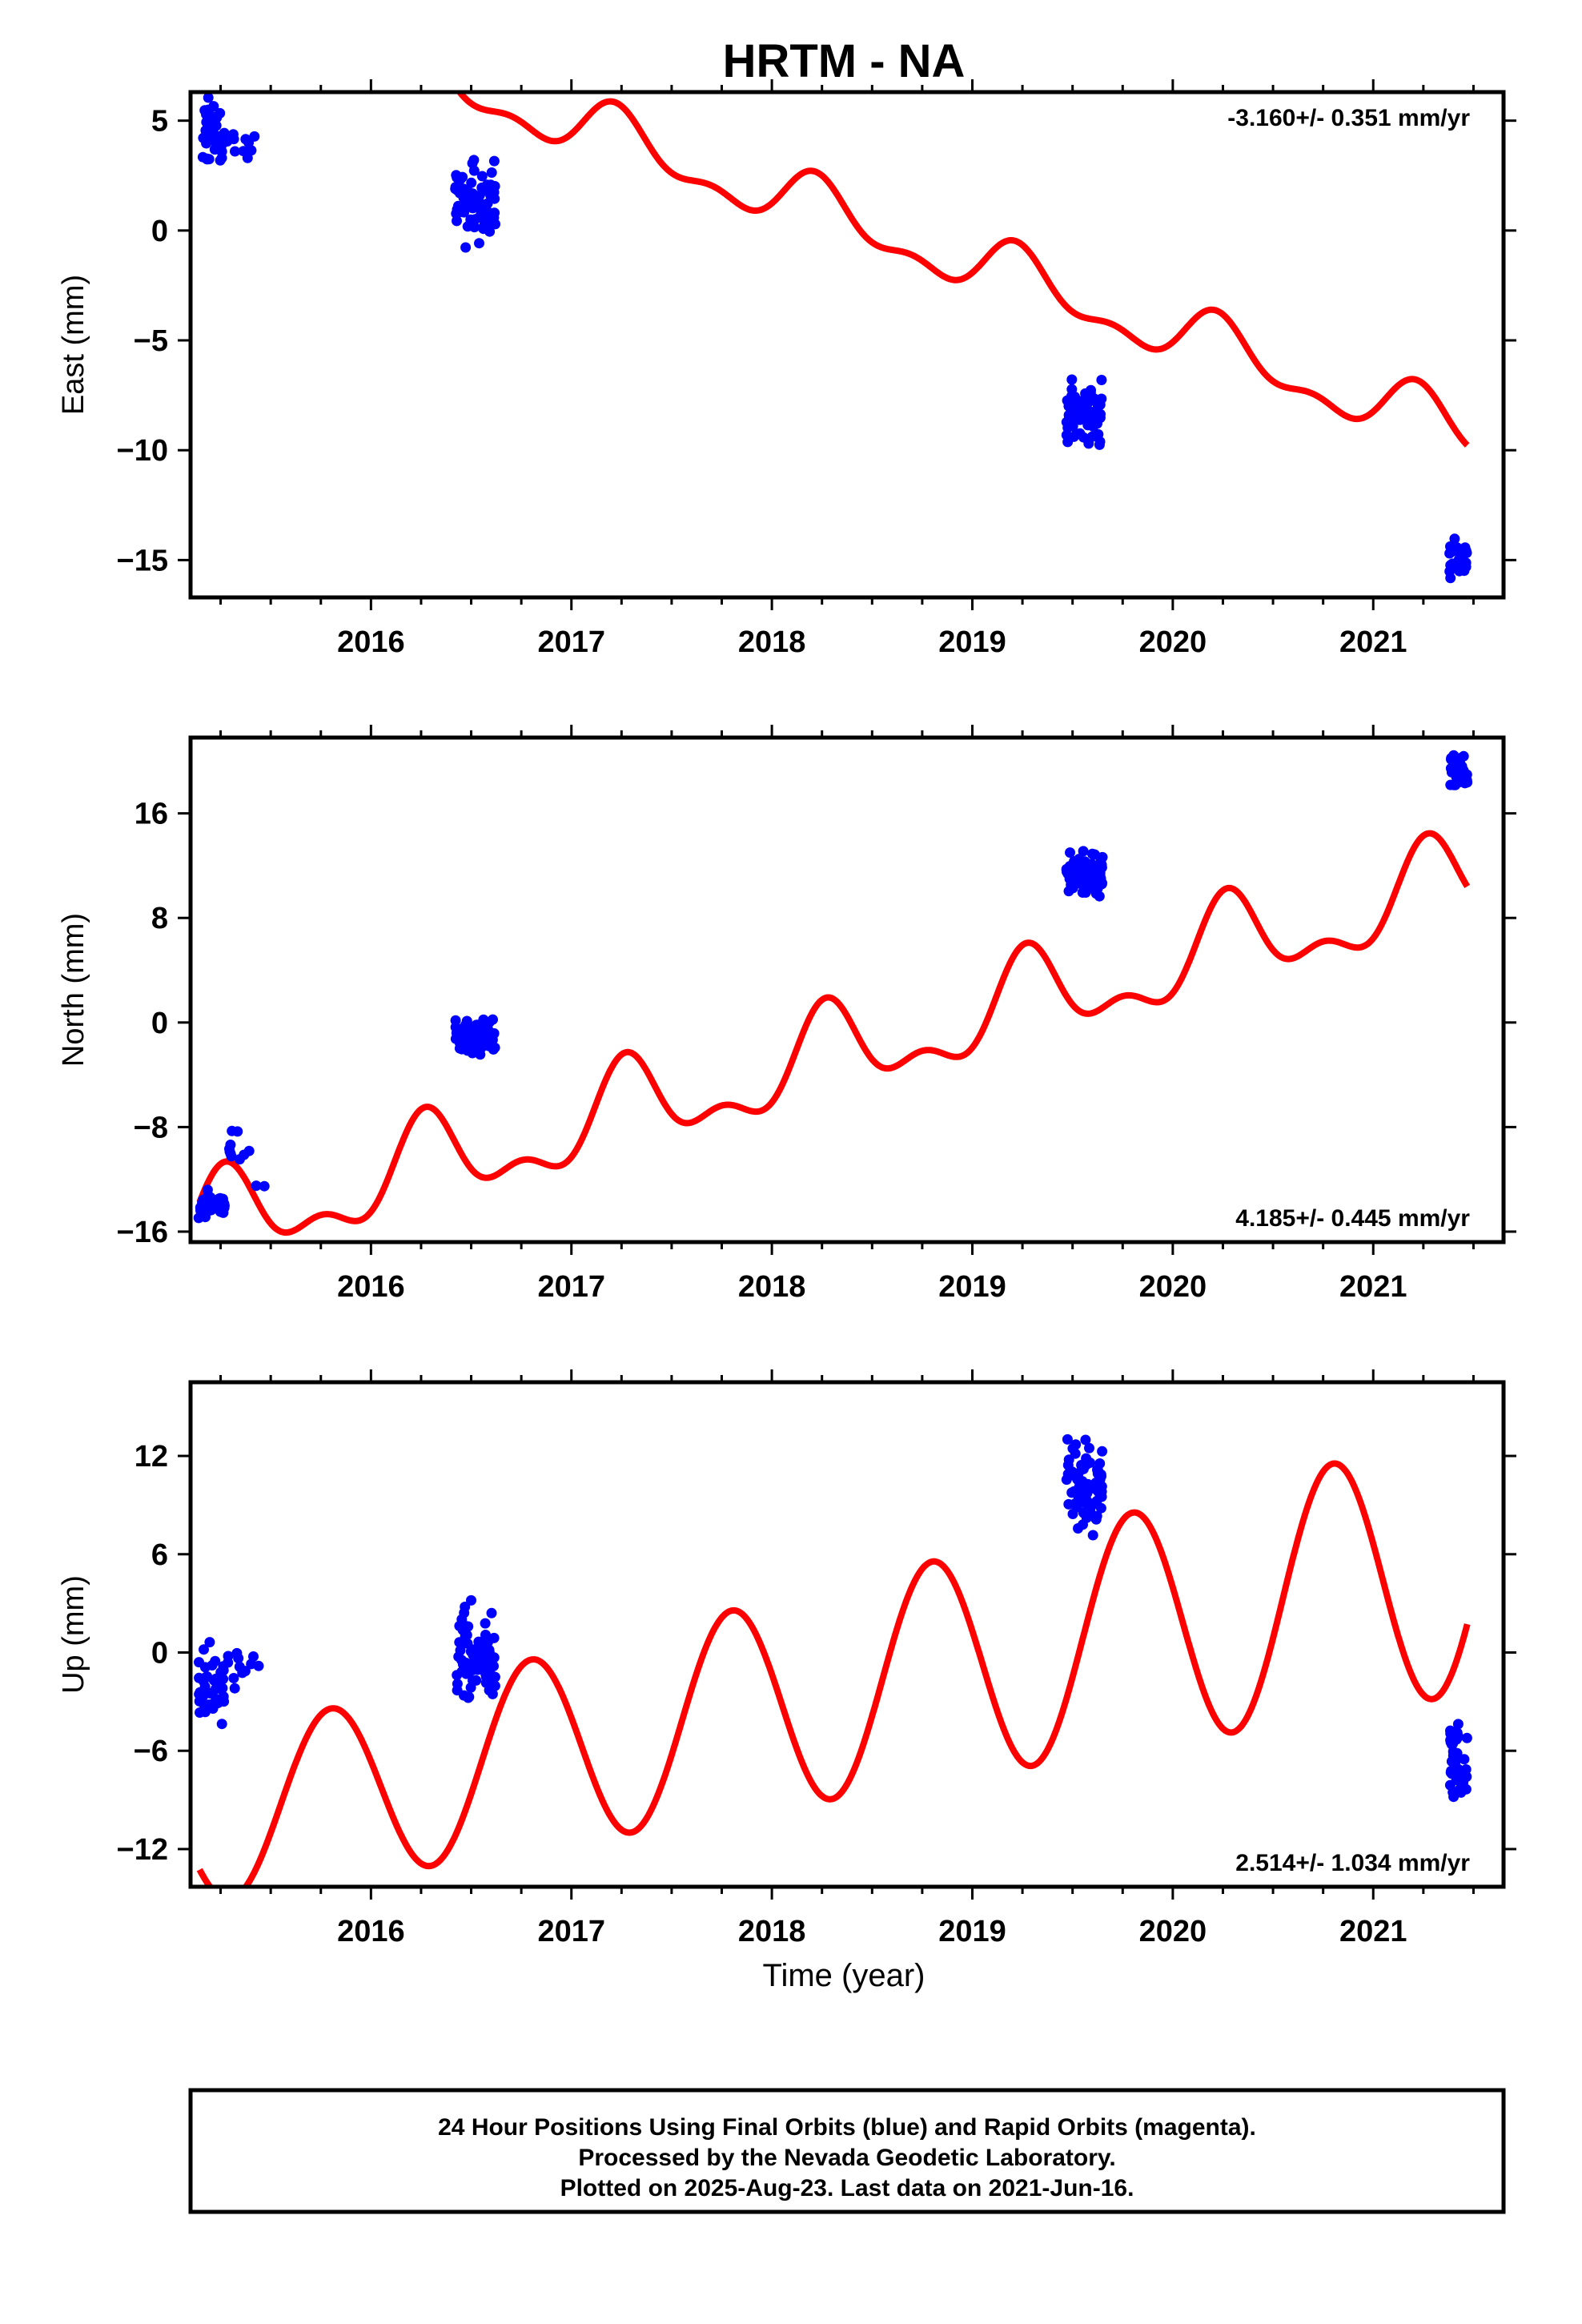 Image resolution: width=1582 pixels, height=2324 pixels. I want to click on y-axis-label: Up (mm), so click(74, 1634).